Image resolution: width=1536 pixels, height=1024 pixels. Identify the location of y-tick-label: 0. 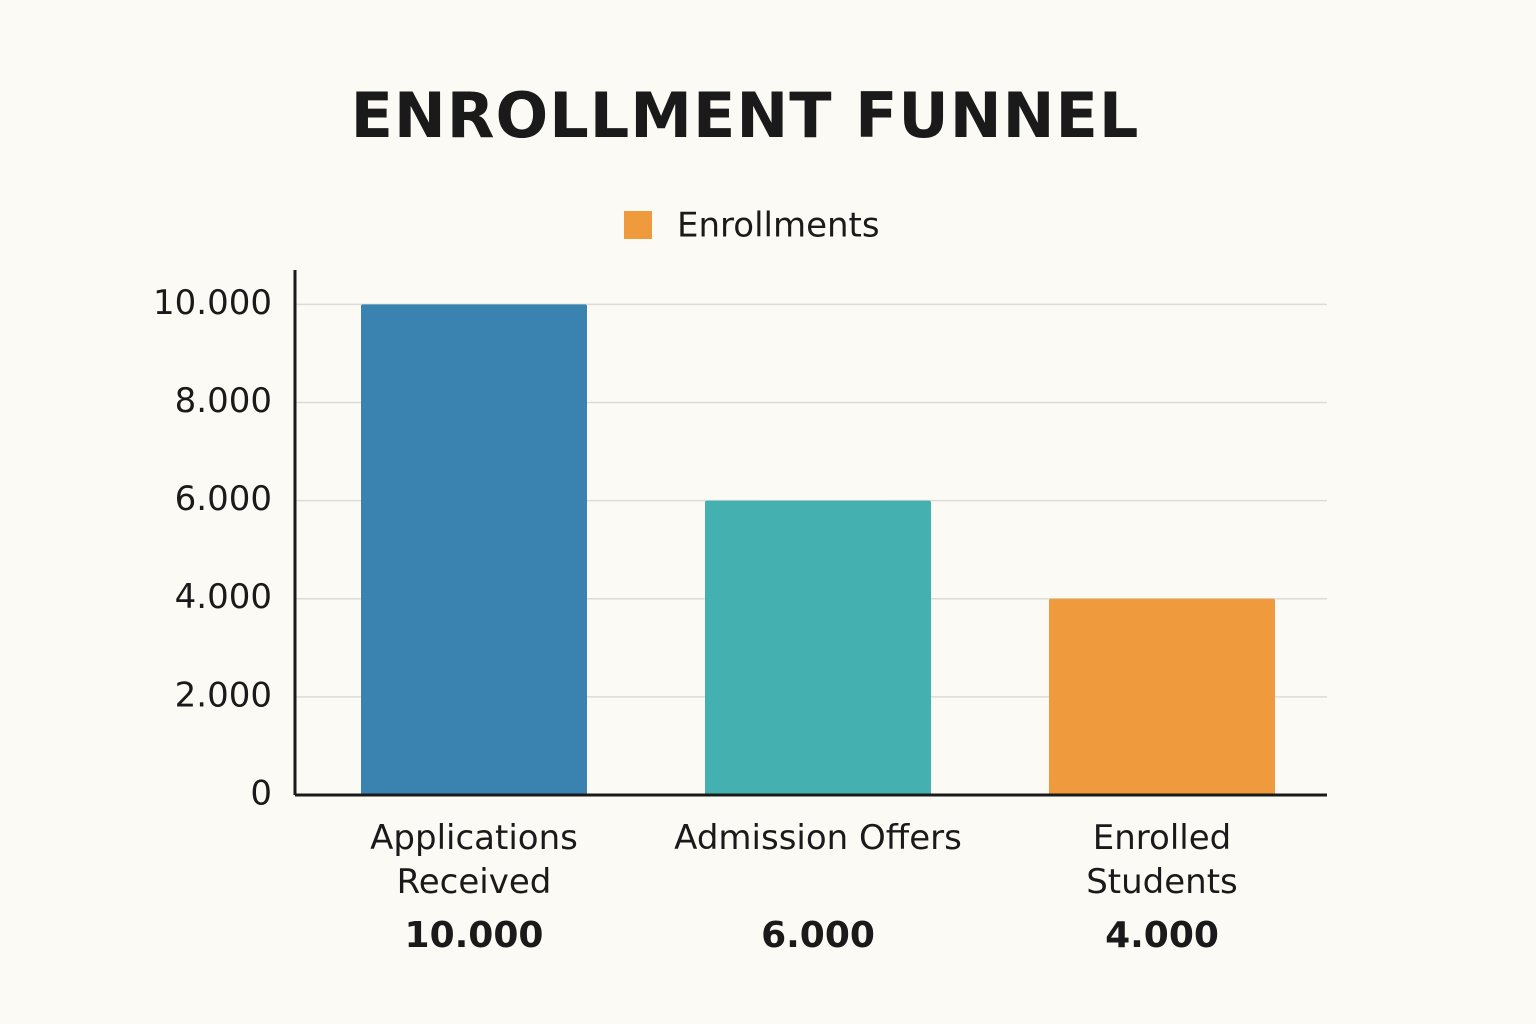
(261, 794).